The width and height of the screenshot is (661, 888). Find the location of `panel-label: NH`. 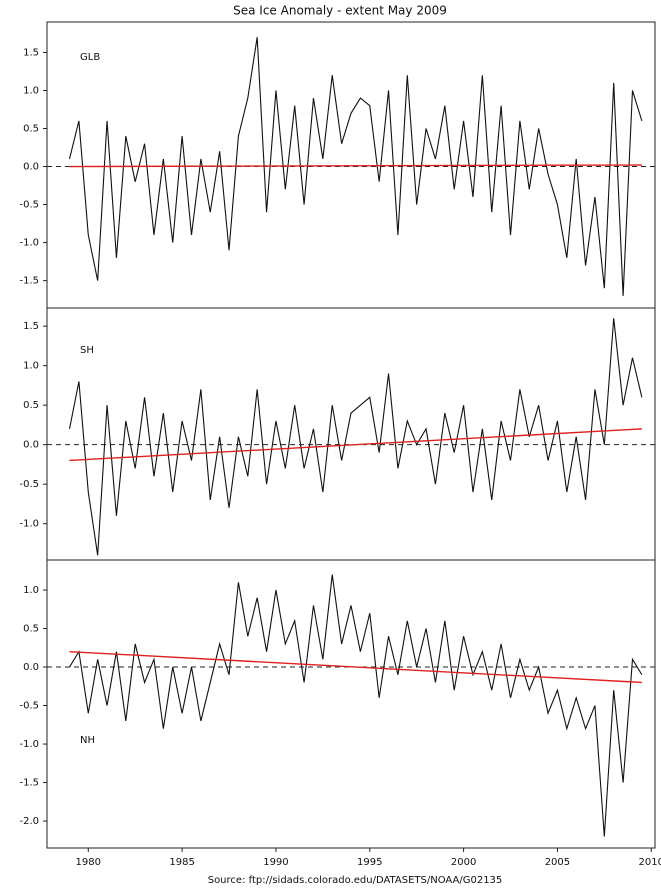

panel-label: NH is located at coordinates (87, 740).